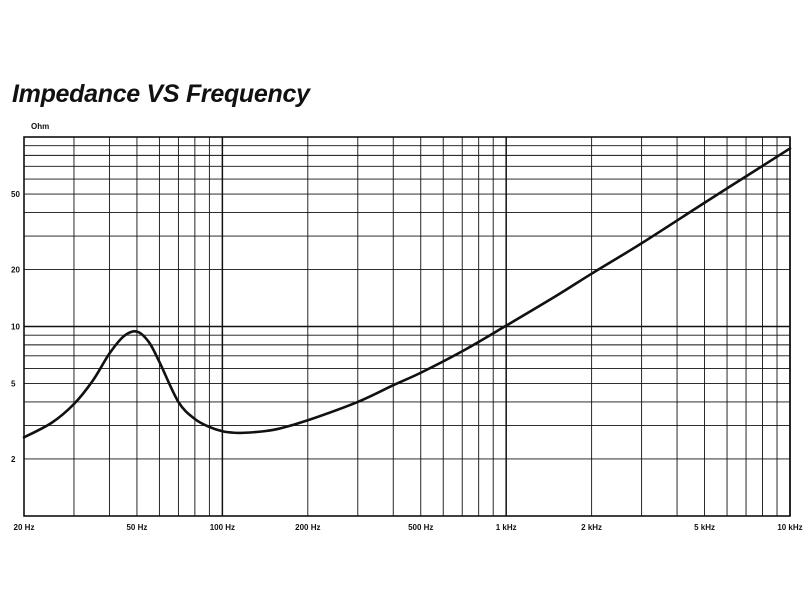 Image resolution: width=811 pixels, height=608 pixels. I want to click on x-tick-label: 1 kHz, so click(506, 527).